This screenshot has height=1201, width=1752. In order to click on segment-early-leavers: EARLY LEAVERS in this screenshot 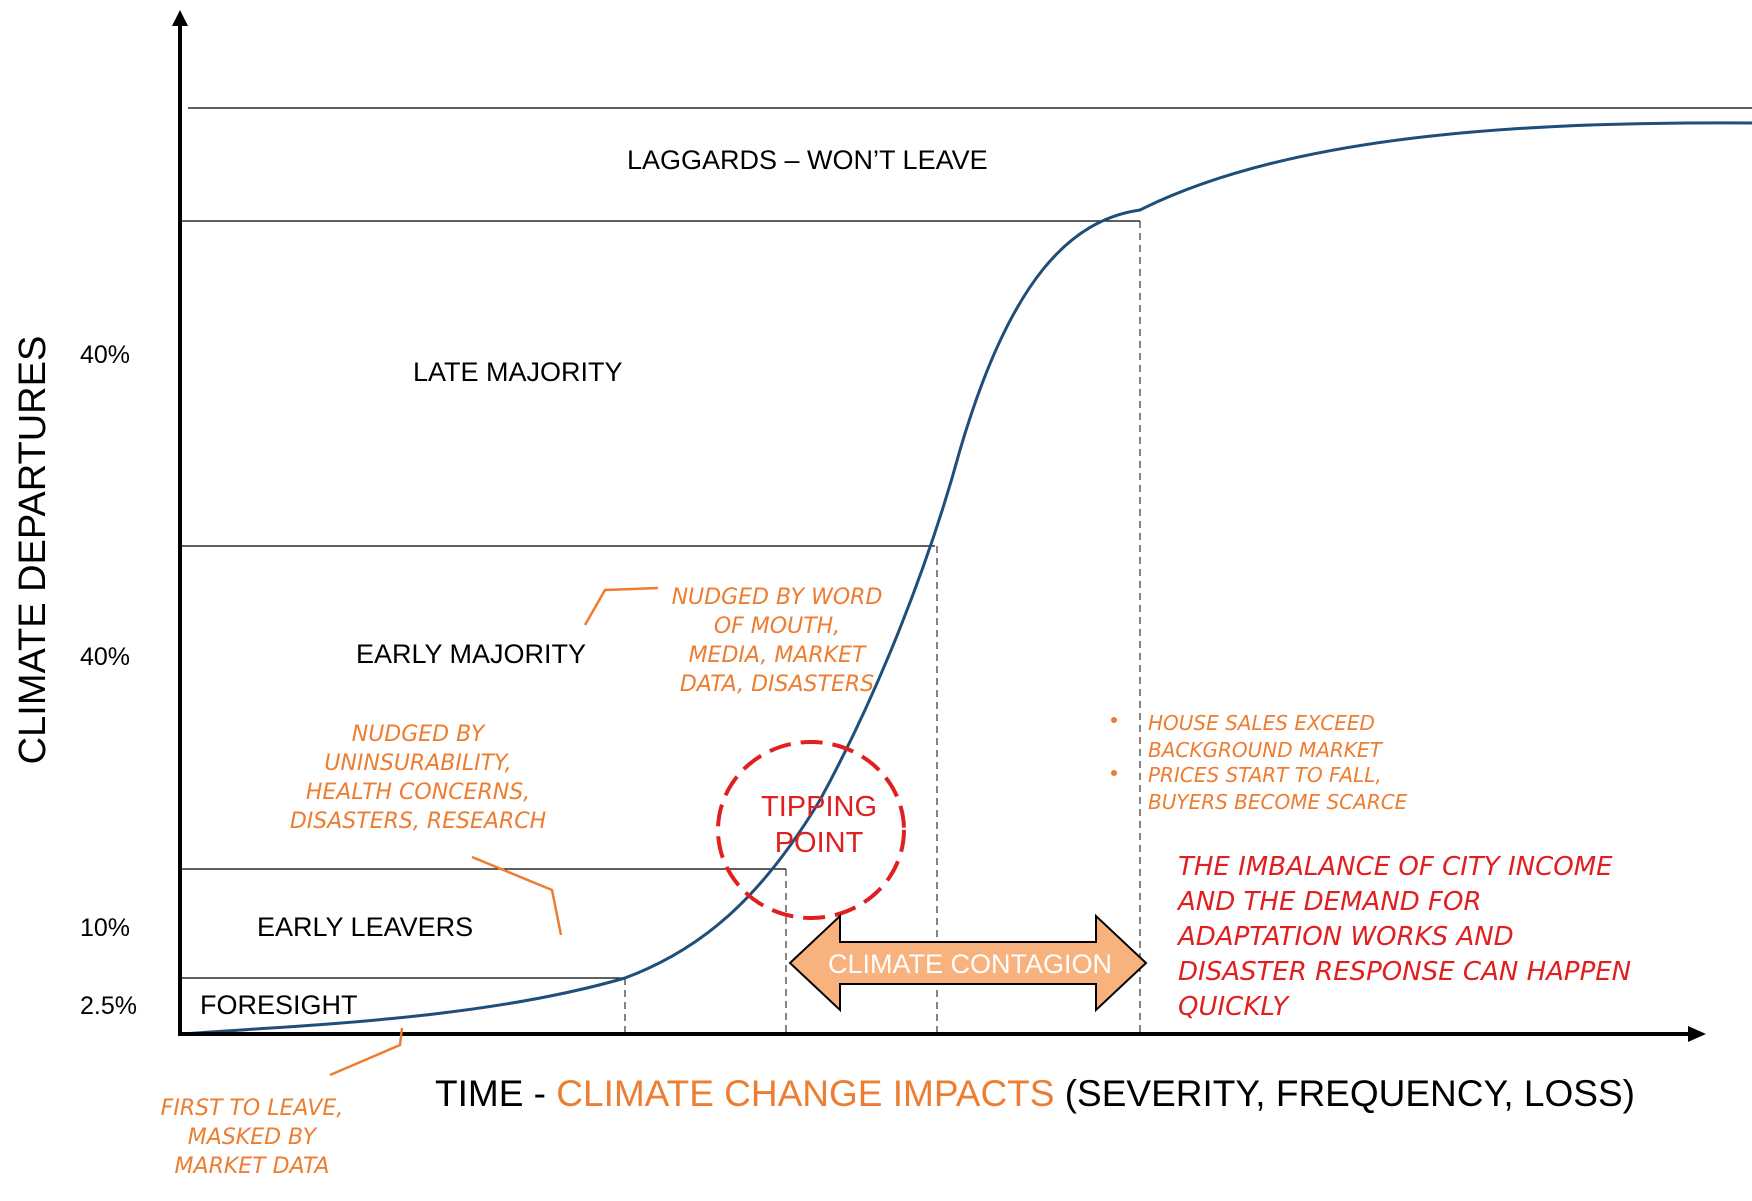, I will do `click(365, 927)`.